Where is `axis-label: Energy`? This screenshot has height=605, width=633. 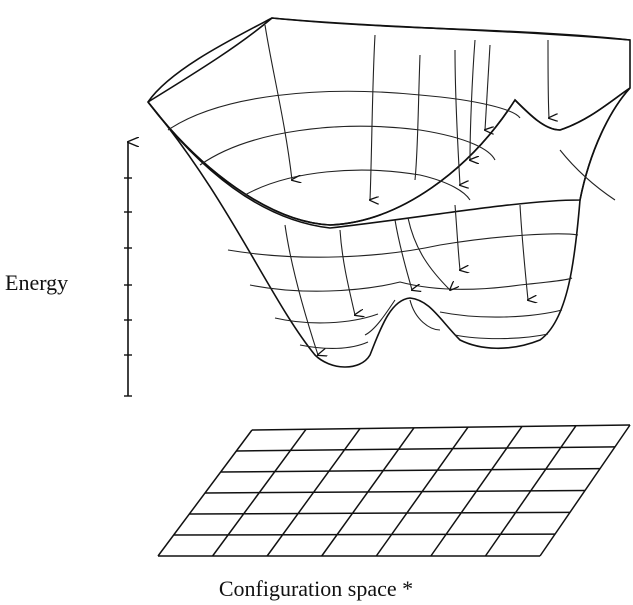
axis-label: Energy is located at coordinates (36, 282).